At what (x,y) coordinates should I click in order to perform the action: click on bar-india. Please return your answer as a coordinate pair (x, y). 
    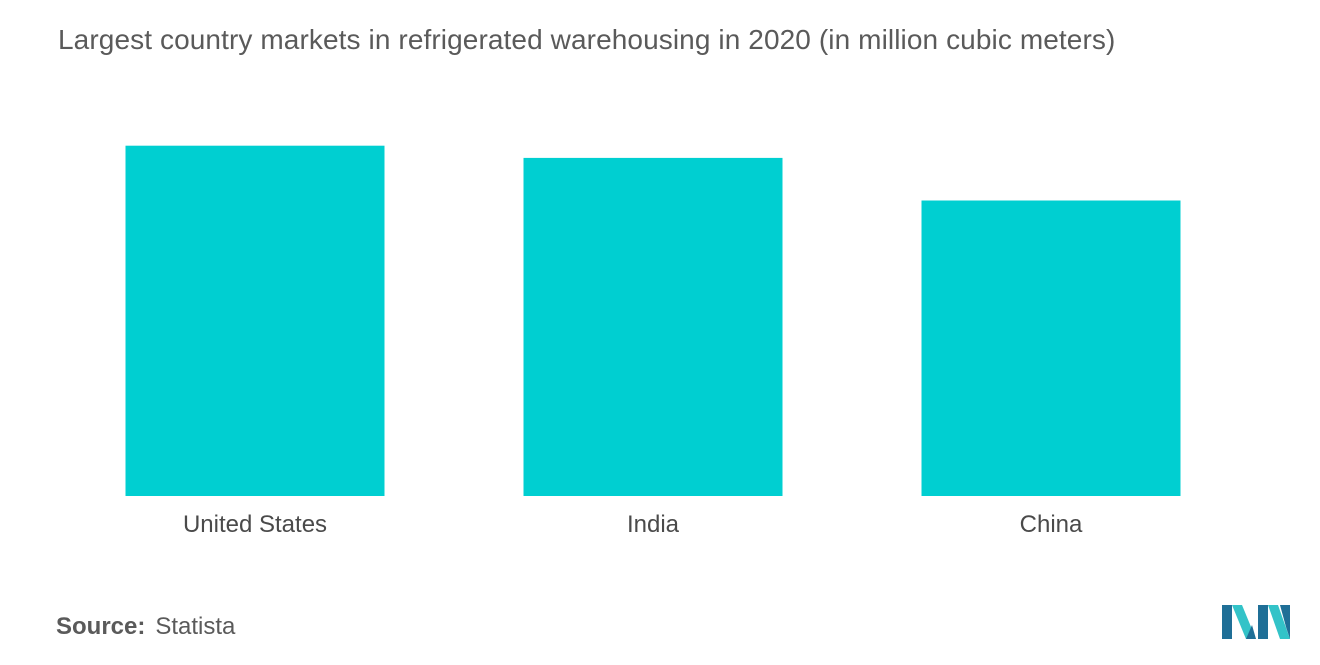
    Looking at the image, I should click on (653, 326).